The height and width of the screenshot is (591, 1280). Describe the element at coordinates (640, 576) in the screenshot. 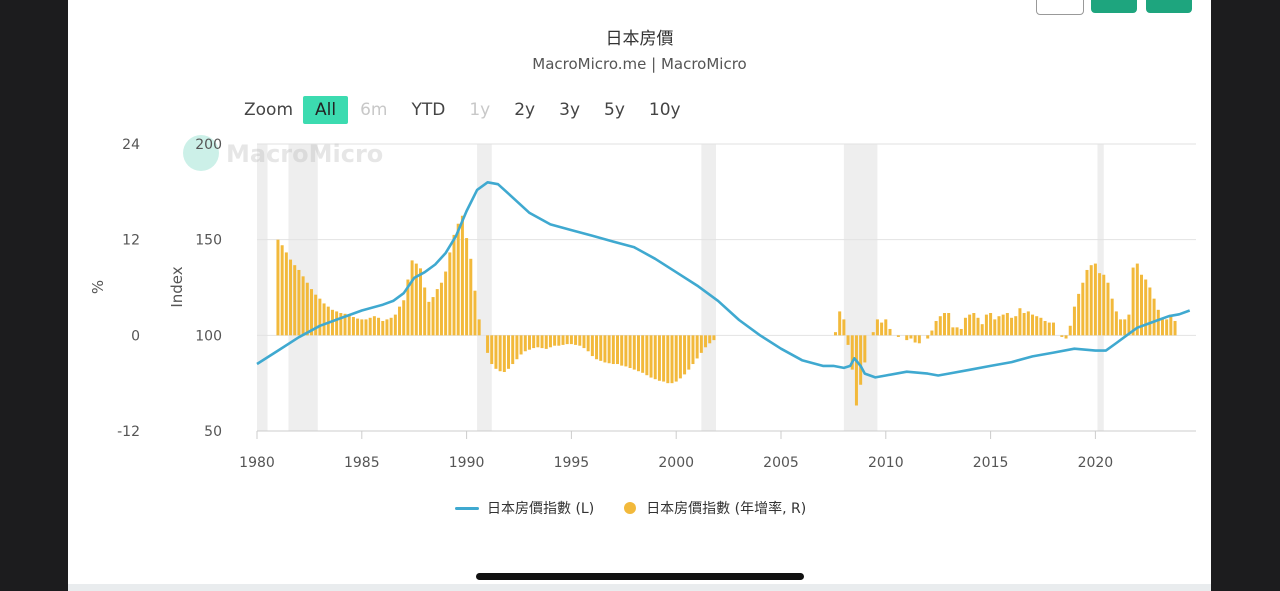

I see `home-indicator` at that location.